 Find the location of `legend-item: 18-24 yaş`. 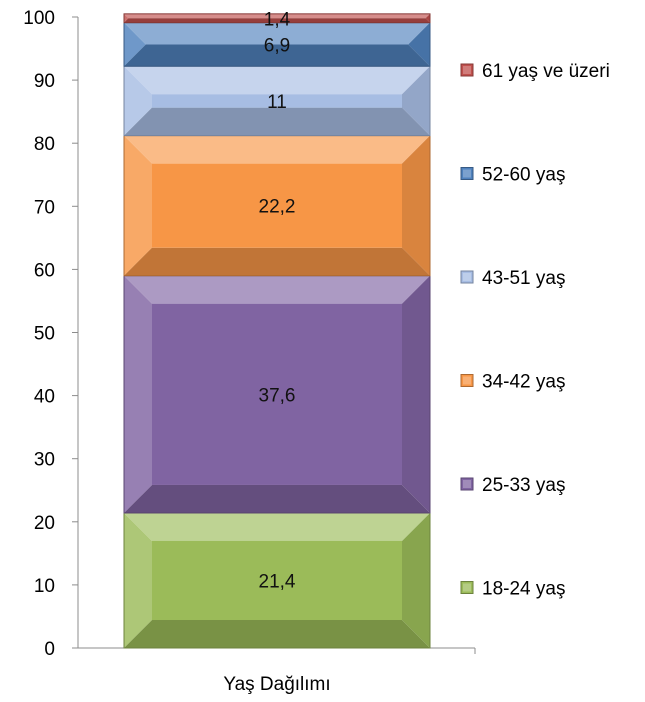

legend-item: 18-24 yaş is located at coordinates (512, 589).